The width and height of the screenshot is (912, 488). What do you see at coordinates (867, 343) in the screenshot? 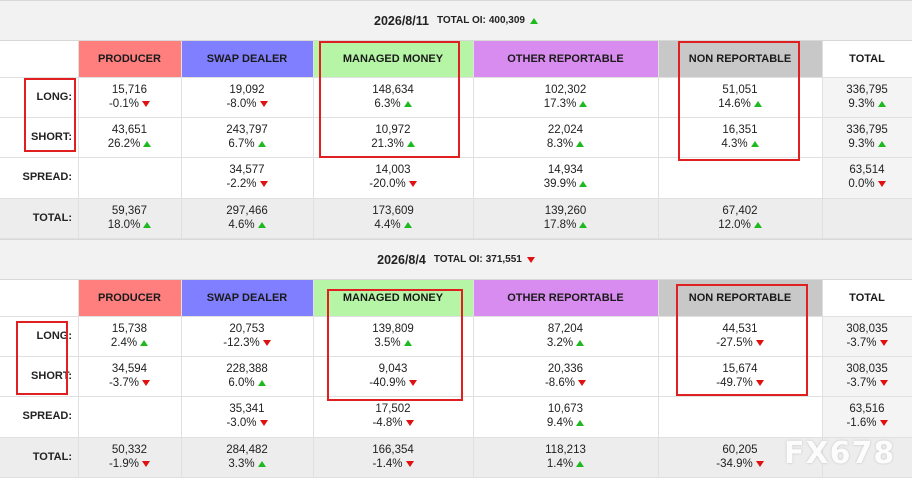
I see `change-percent: -3.7%` at bounding box center [867, 343].